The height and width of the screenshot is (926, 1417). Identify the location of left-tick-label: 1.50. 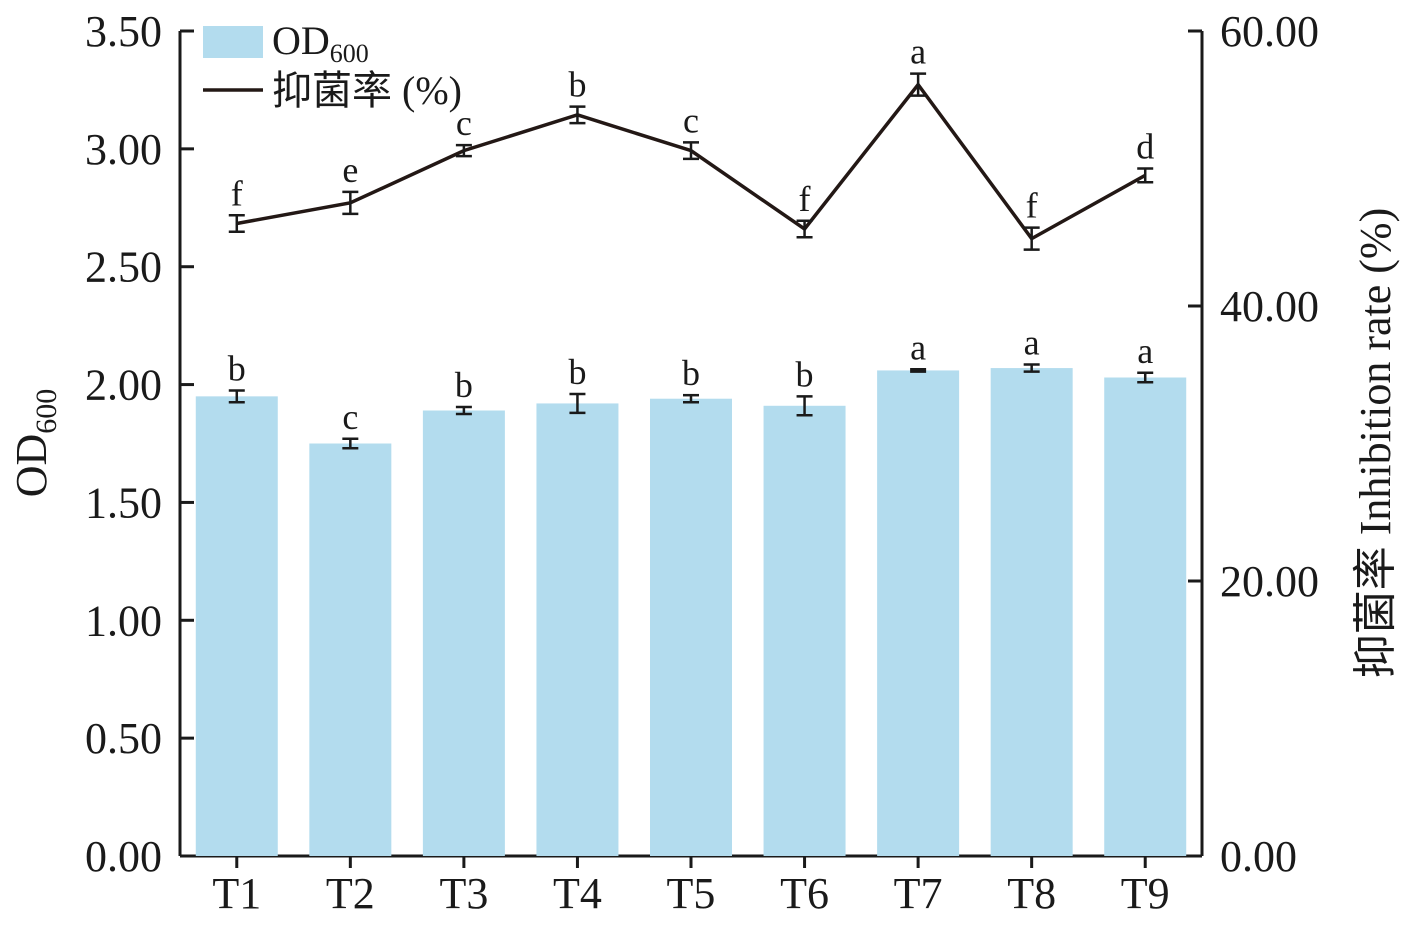
(123, 502).